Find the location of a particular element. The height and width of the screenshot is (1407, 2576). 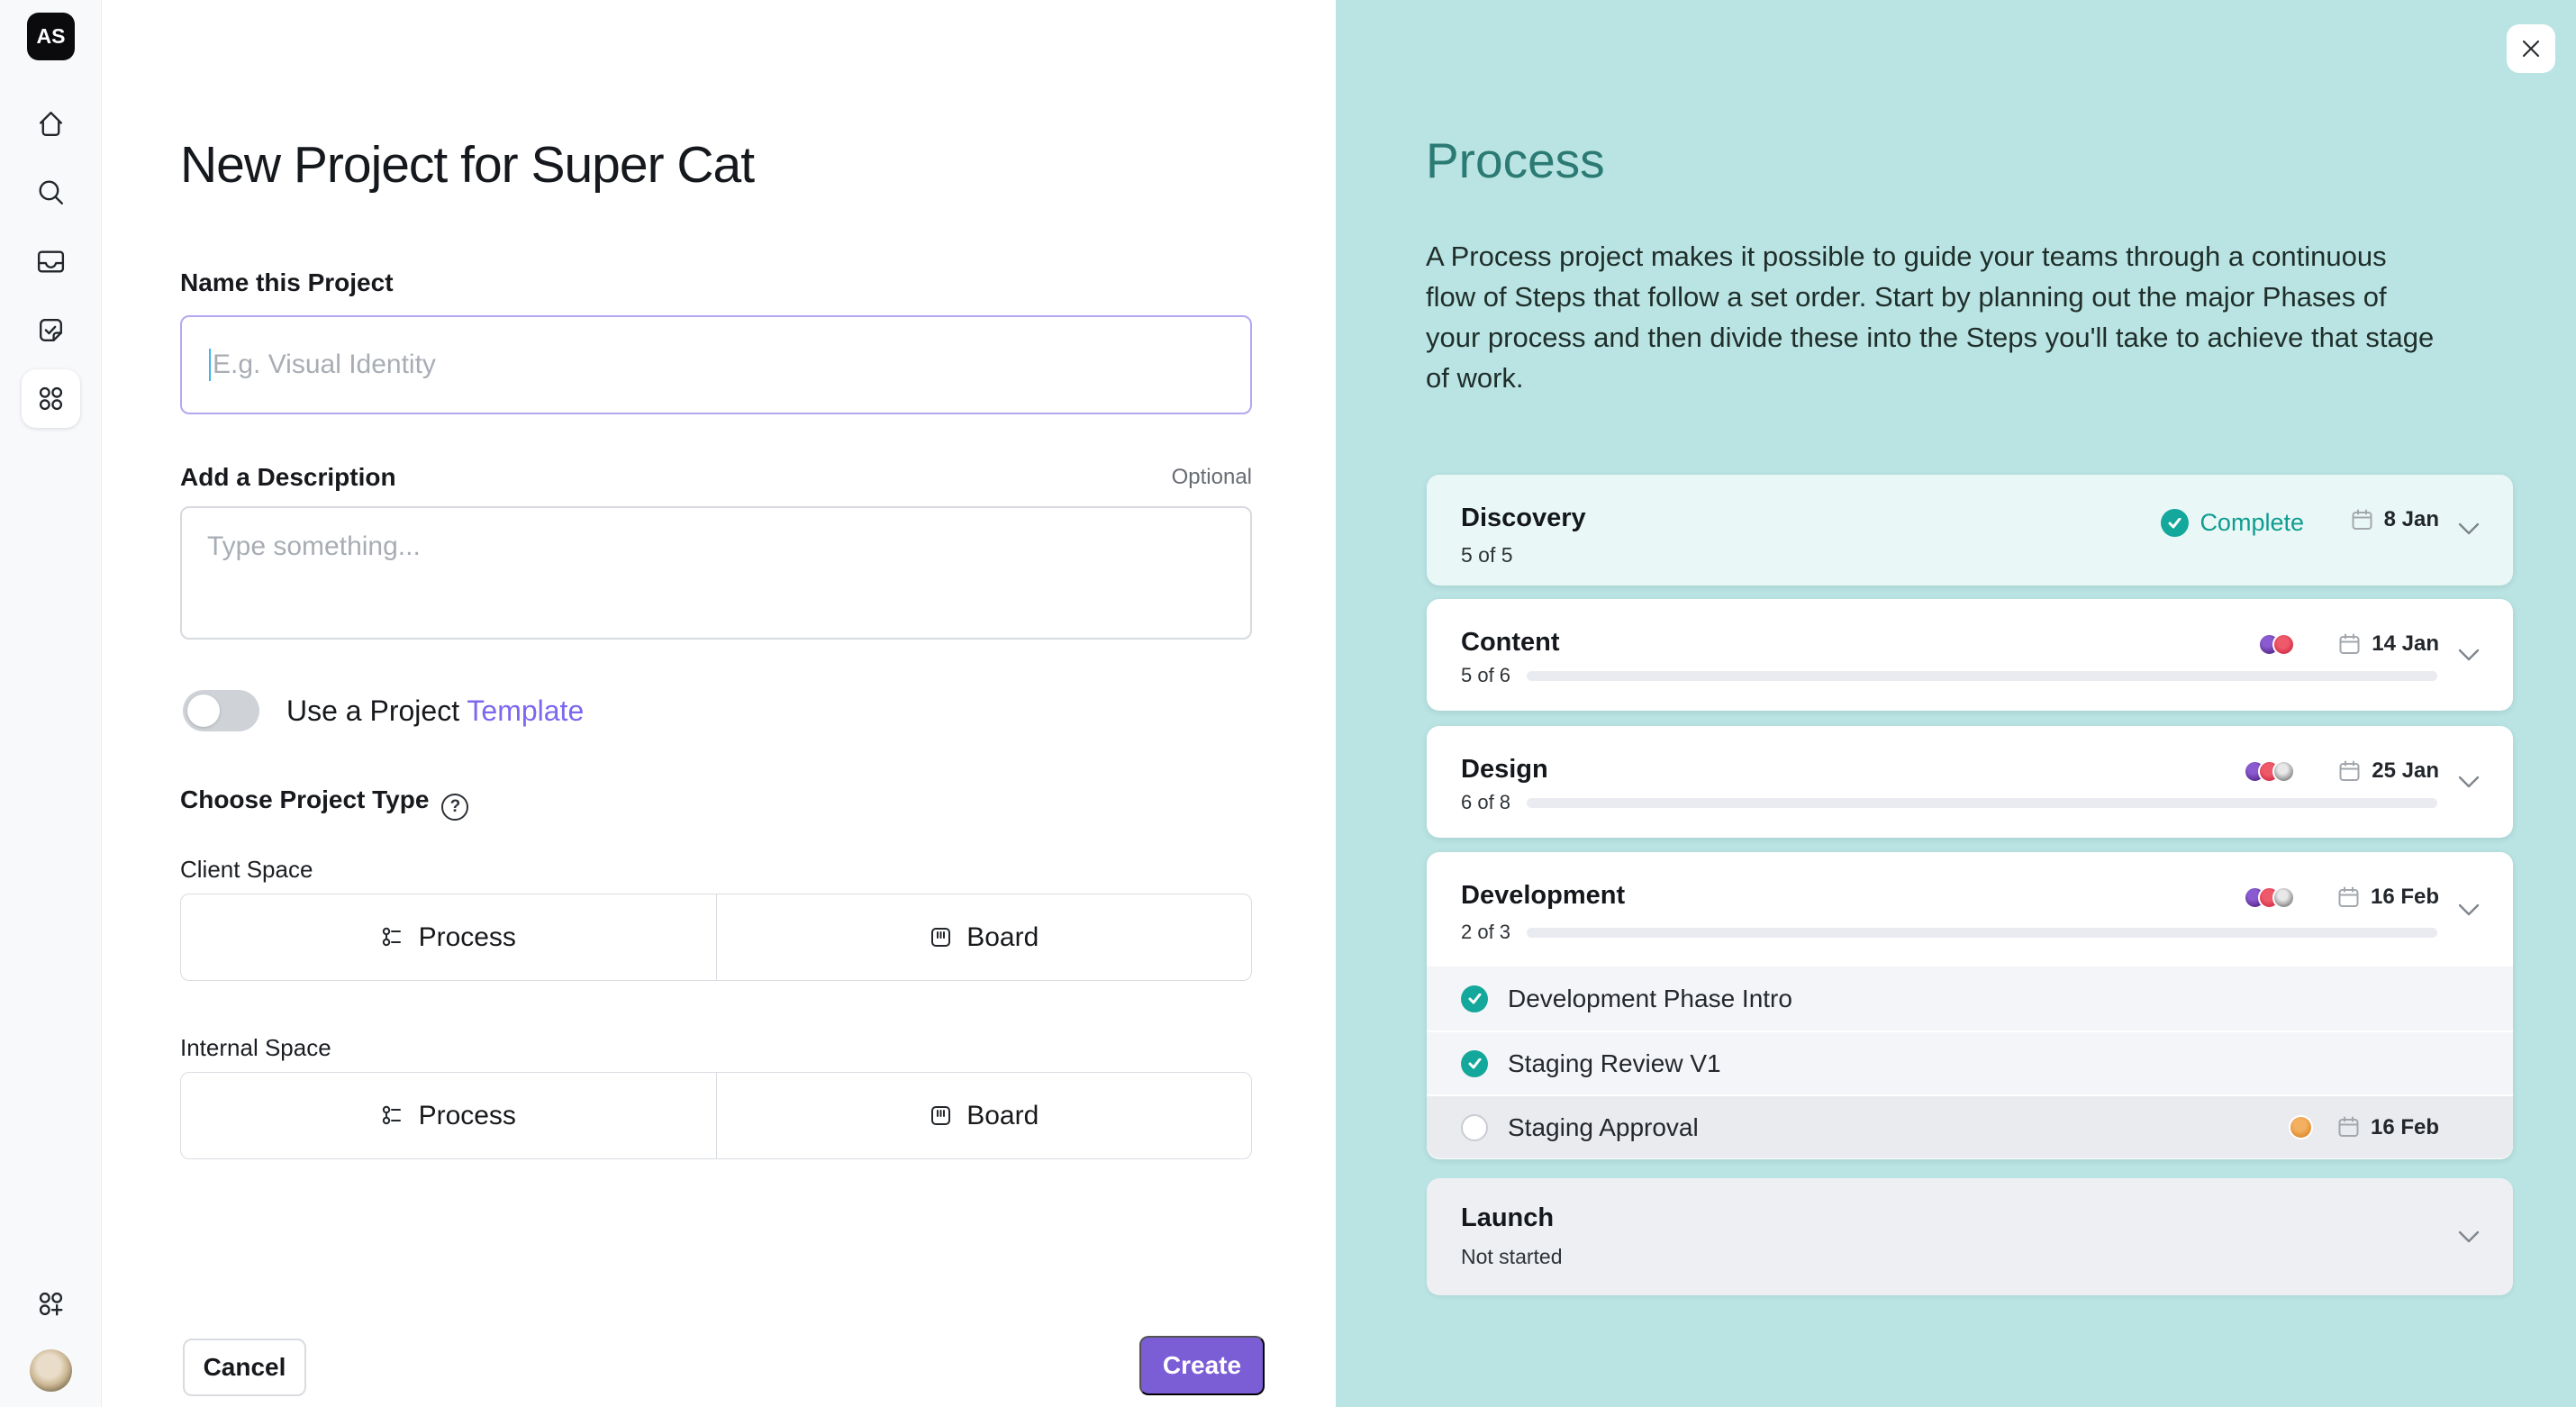

due-date: 14 Jan is located at coordinates (2388, 644).